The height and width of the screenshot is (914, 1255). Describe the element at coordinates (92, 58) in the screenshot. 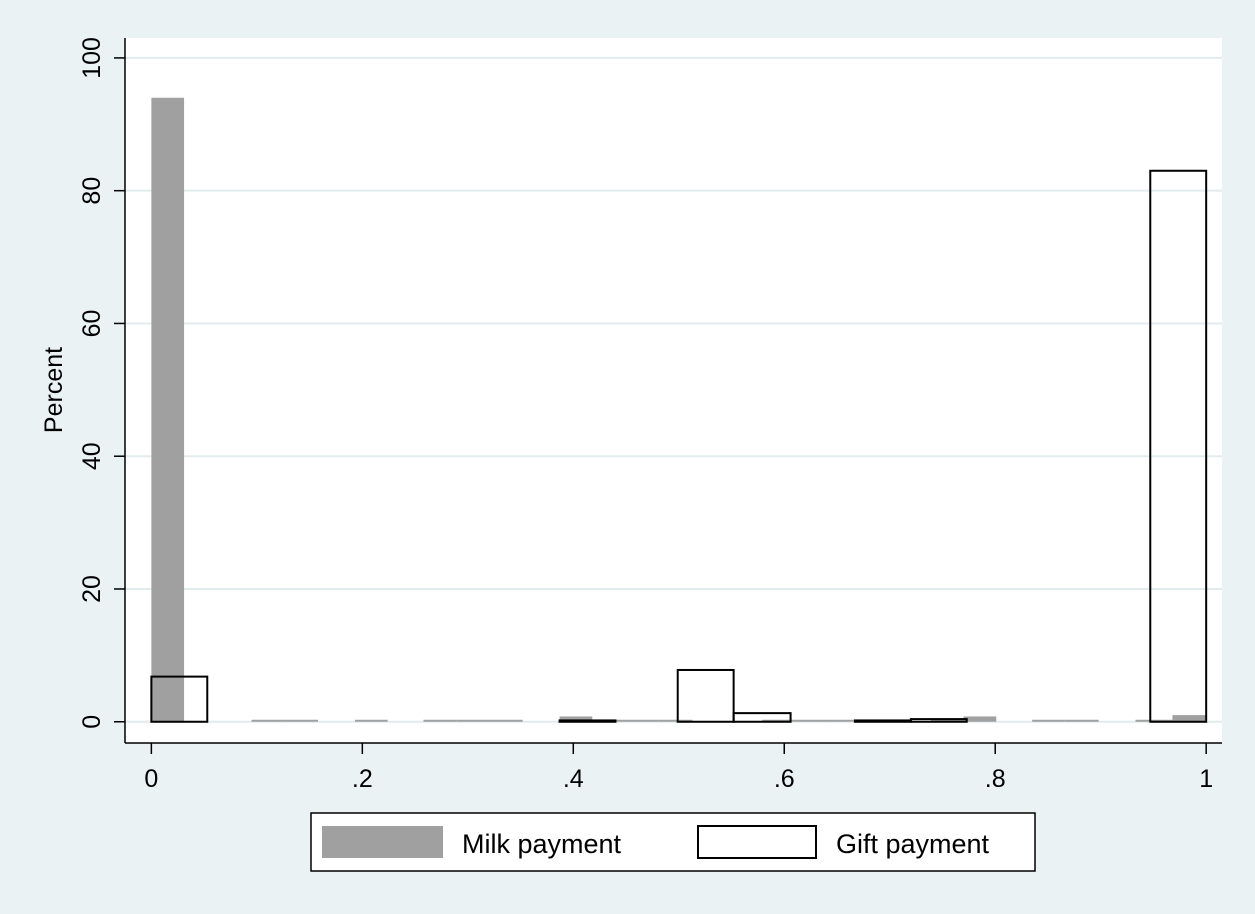

I see `y-tick-label-5: 100` at that location.